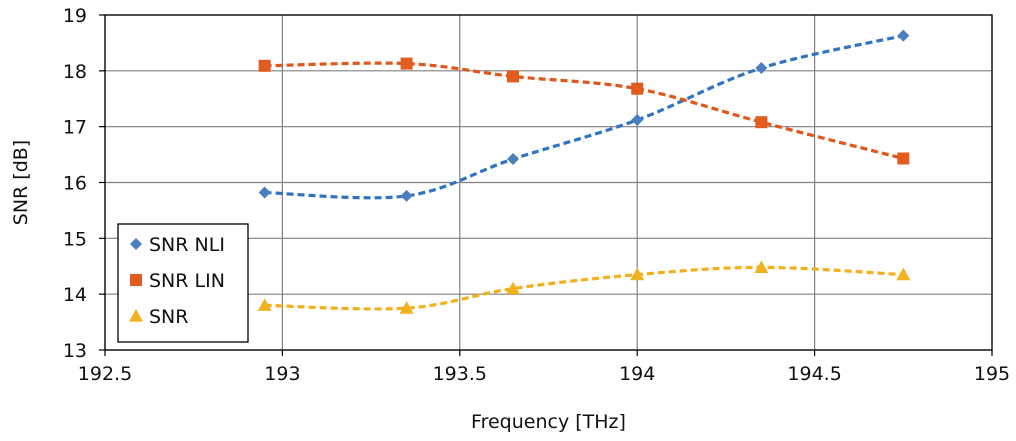 Image resolution: width=1016 pixels, height=441 pixels. I want to click on x-tick-label: 193, so click(282, 374).